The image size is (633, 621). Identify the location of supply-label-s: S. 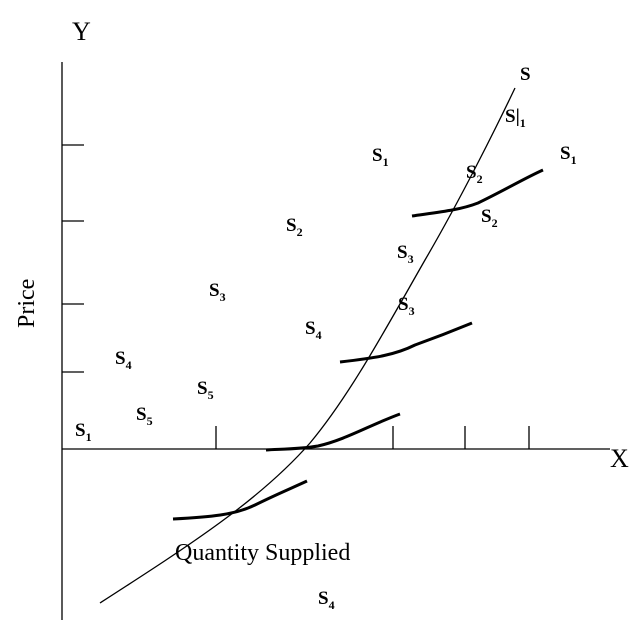
(525, 74).